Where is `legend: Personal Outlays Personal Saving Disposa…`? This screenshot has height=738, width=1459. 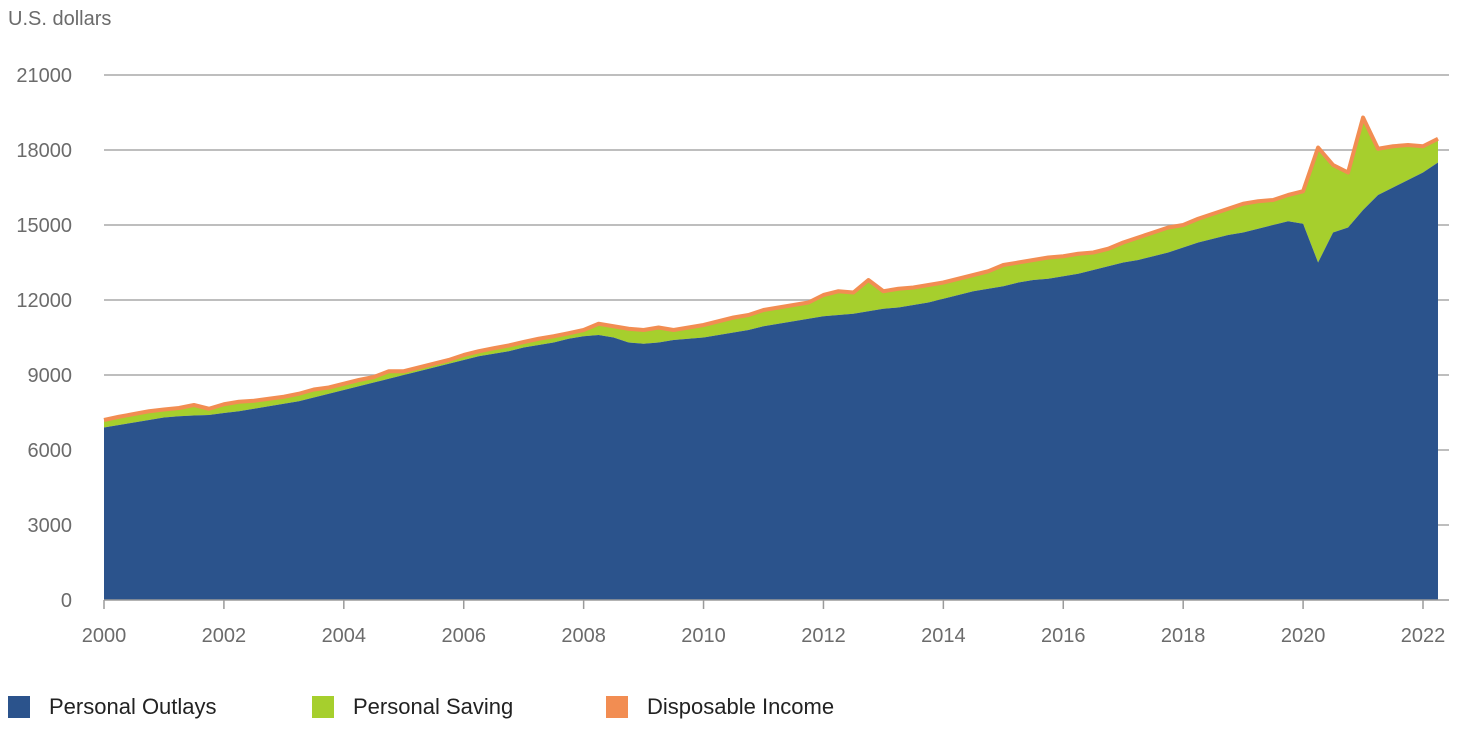
legend: Personal Outlays Personal Saving Disposa… is located at coordinates (729, 709).